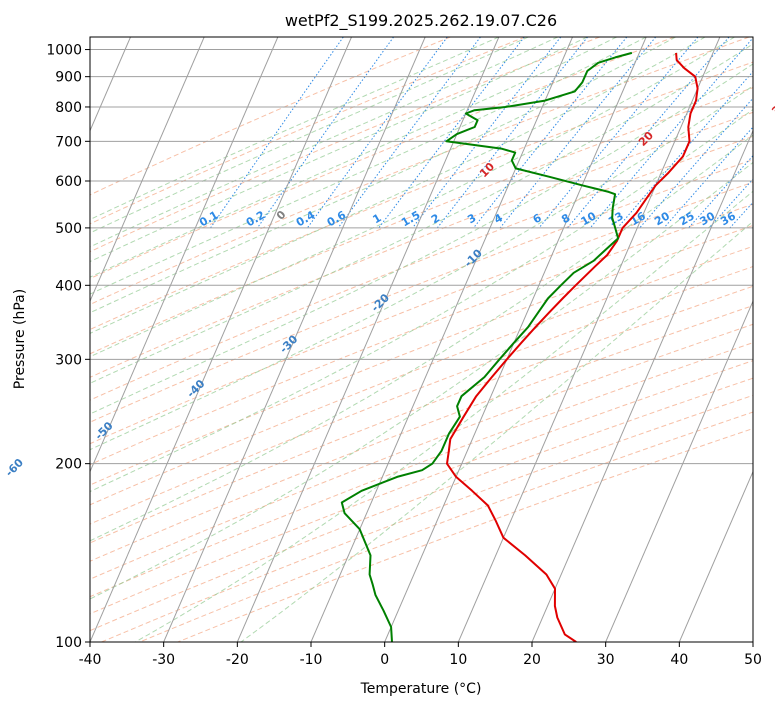 This screenshot has height=708, width=775. What do you see at coordinates (255, 218) in the screenshot?
I see `mixing-ratio-label: 0.2` at bounding box center [255, 218].